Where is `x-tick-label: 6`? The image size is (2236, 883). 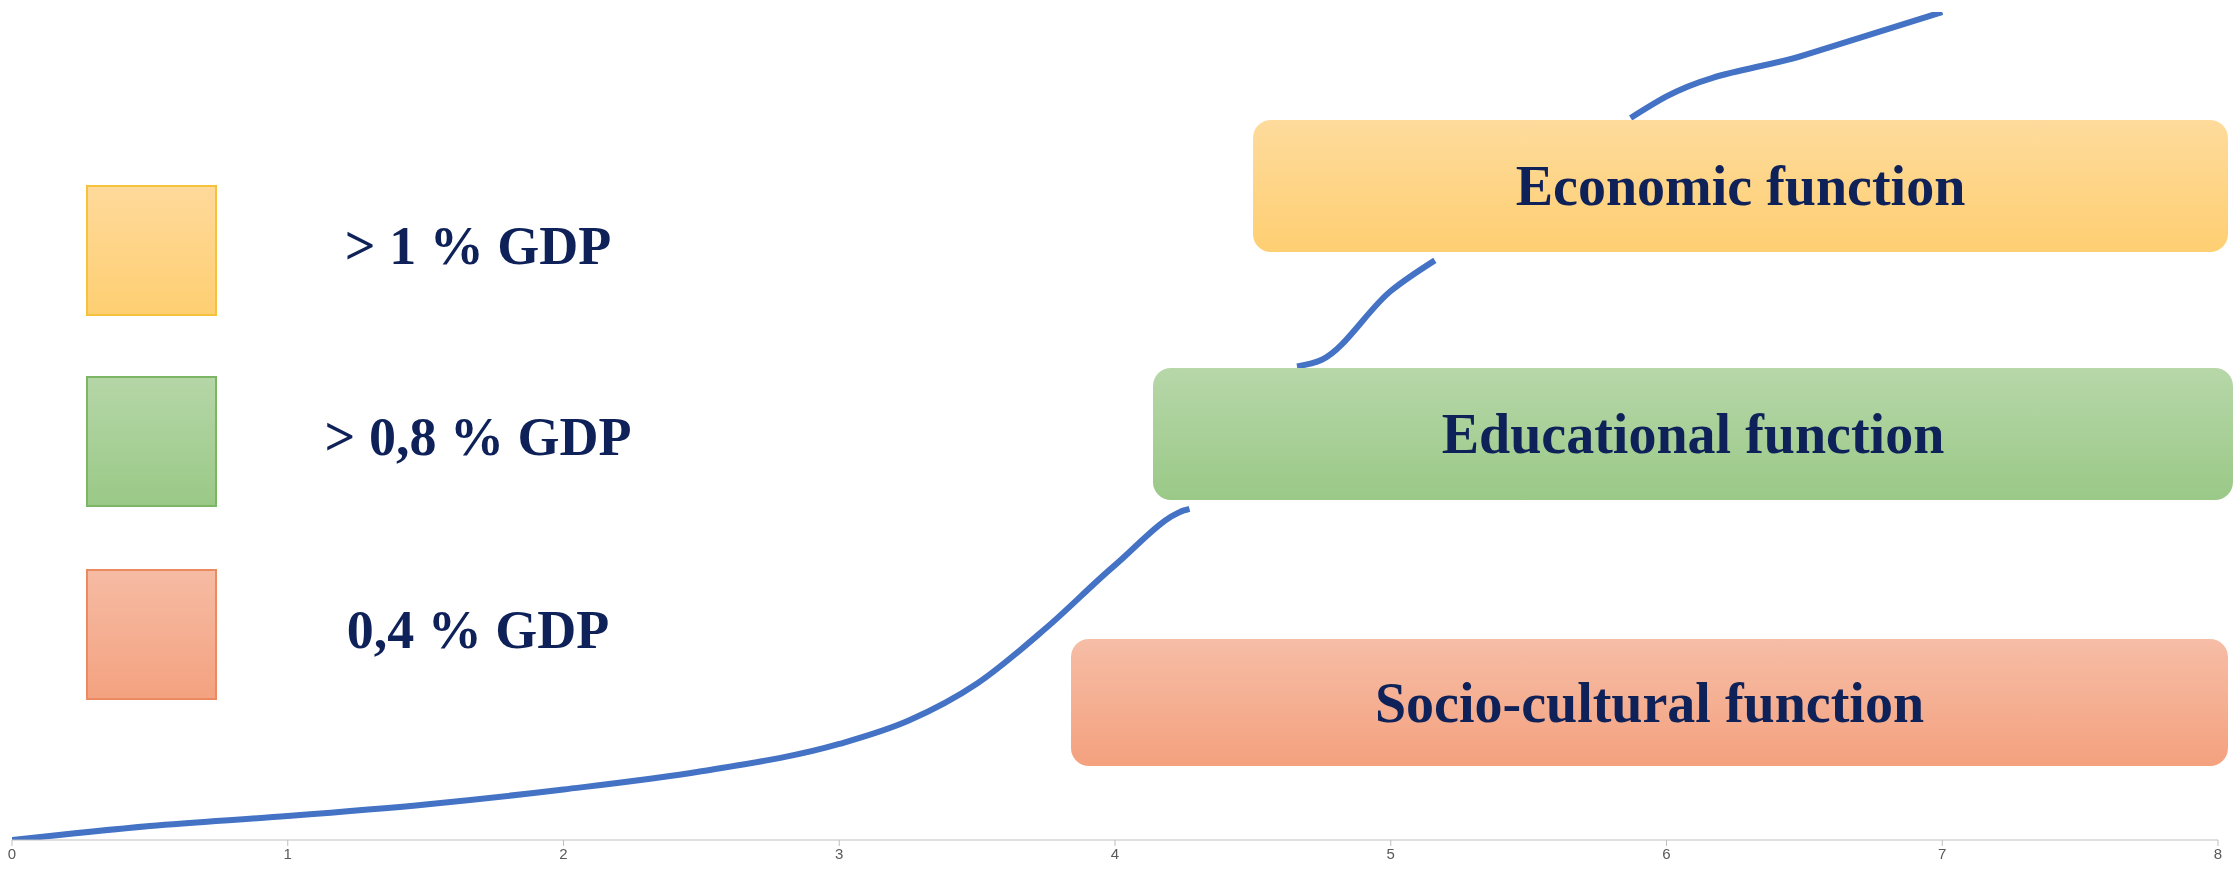 x-tick-label: 6 is located at coordinates (1666, 853).